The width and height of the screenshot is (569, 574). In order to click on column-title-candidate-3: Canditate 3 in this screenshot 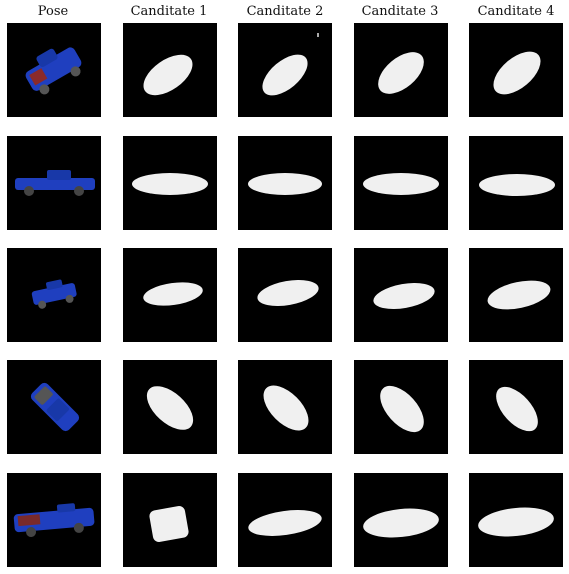, I will do `click(400, 11)`.